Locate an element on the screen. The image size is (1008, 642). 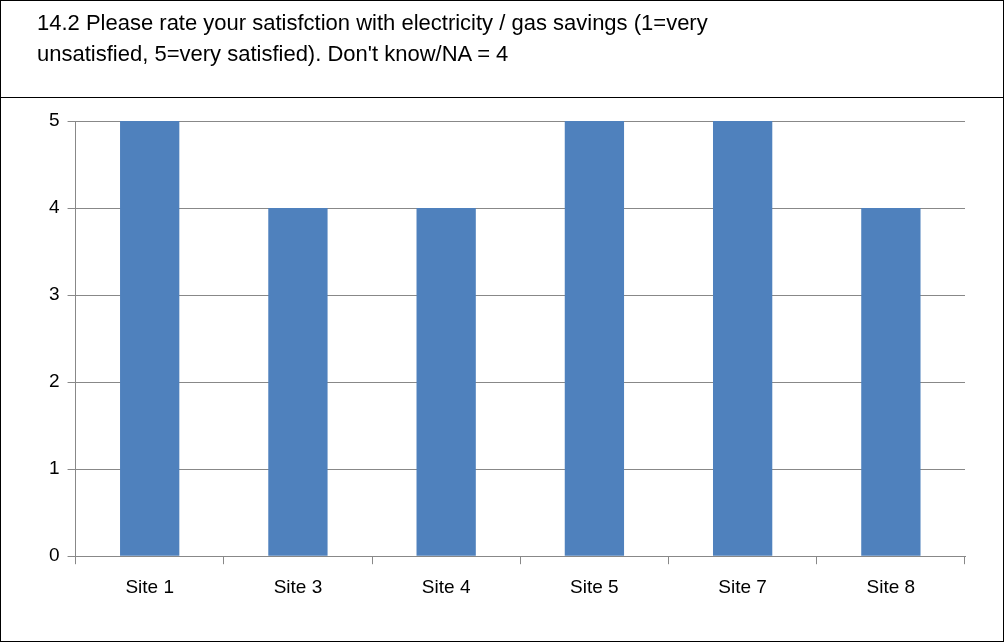
chart-title: 14.2 Please rate your satisfction with electricity / gas savings (1=very unsatisfied, 5=very satisfied). Don't know/NA = 4 is located at coordinates (373, 38).